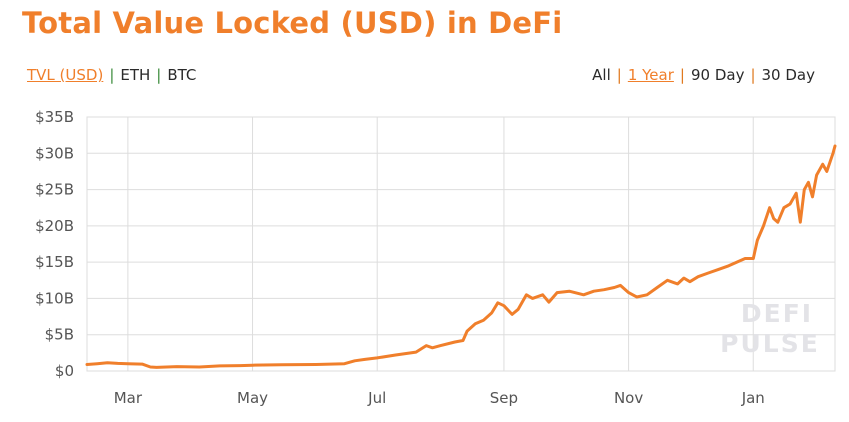 The image size is (849, 422). What do you see at coordinates (628, 398) in the screenshot?
I see `x-tick-label: Nov` at bounding box center [628, 398].